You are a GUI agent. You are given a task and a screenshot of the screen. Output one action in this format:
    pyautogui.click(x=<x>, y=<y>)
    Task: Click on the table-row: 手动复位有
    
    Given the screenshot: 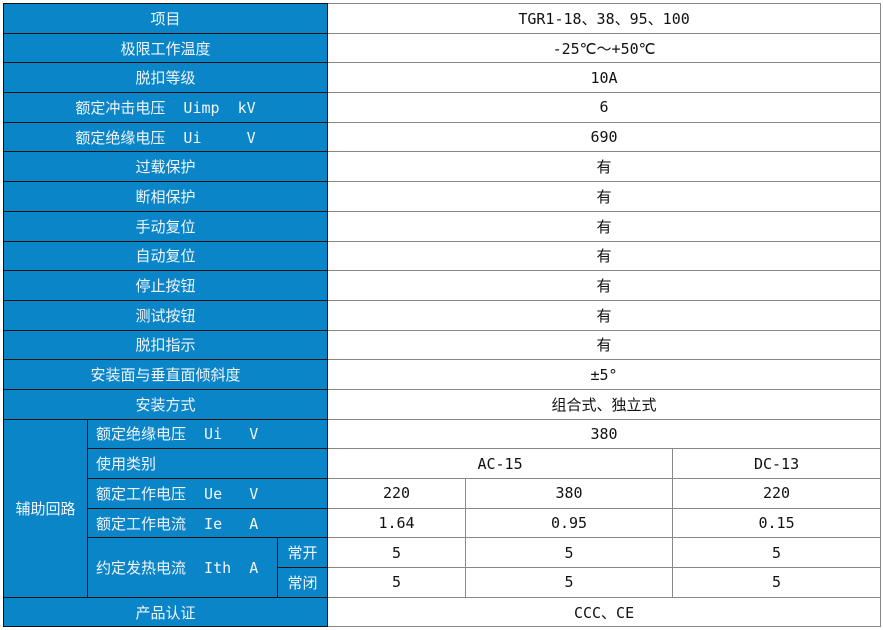 What is the action you would take?
    pyautogui.click(x=442, y=226)
    